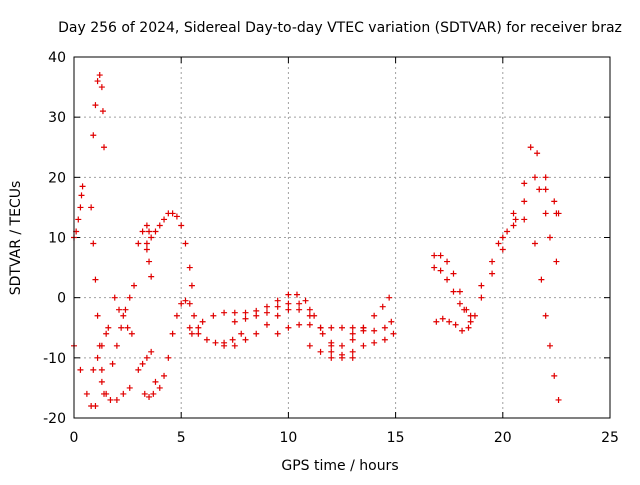 The width and height of the screenshot is (640, 485). What do you see at coordinates (610, 438) in the screenshot?
I see `x-tick-label: 25` at bounding box center [610, 438].